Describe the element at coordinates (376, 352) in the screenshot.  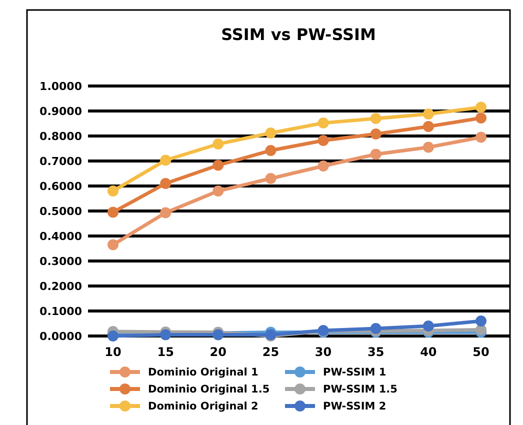
I see `x-tick-label: 35` at that location.